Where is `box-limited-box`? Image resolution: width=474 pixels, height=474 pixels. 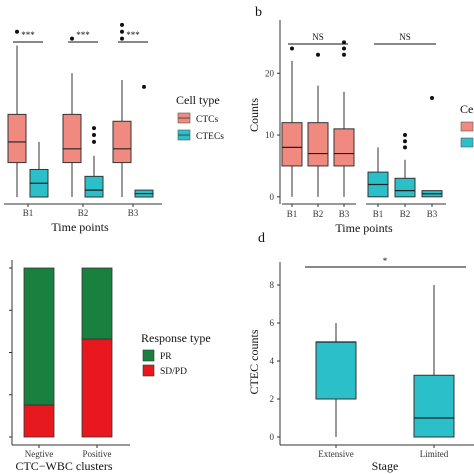
box-limited-box is located at coordinates (434, 406).